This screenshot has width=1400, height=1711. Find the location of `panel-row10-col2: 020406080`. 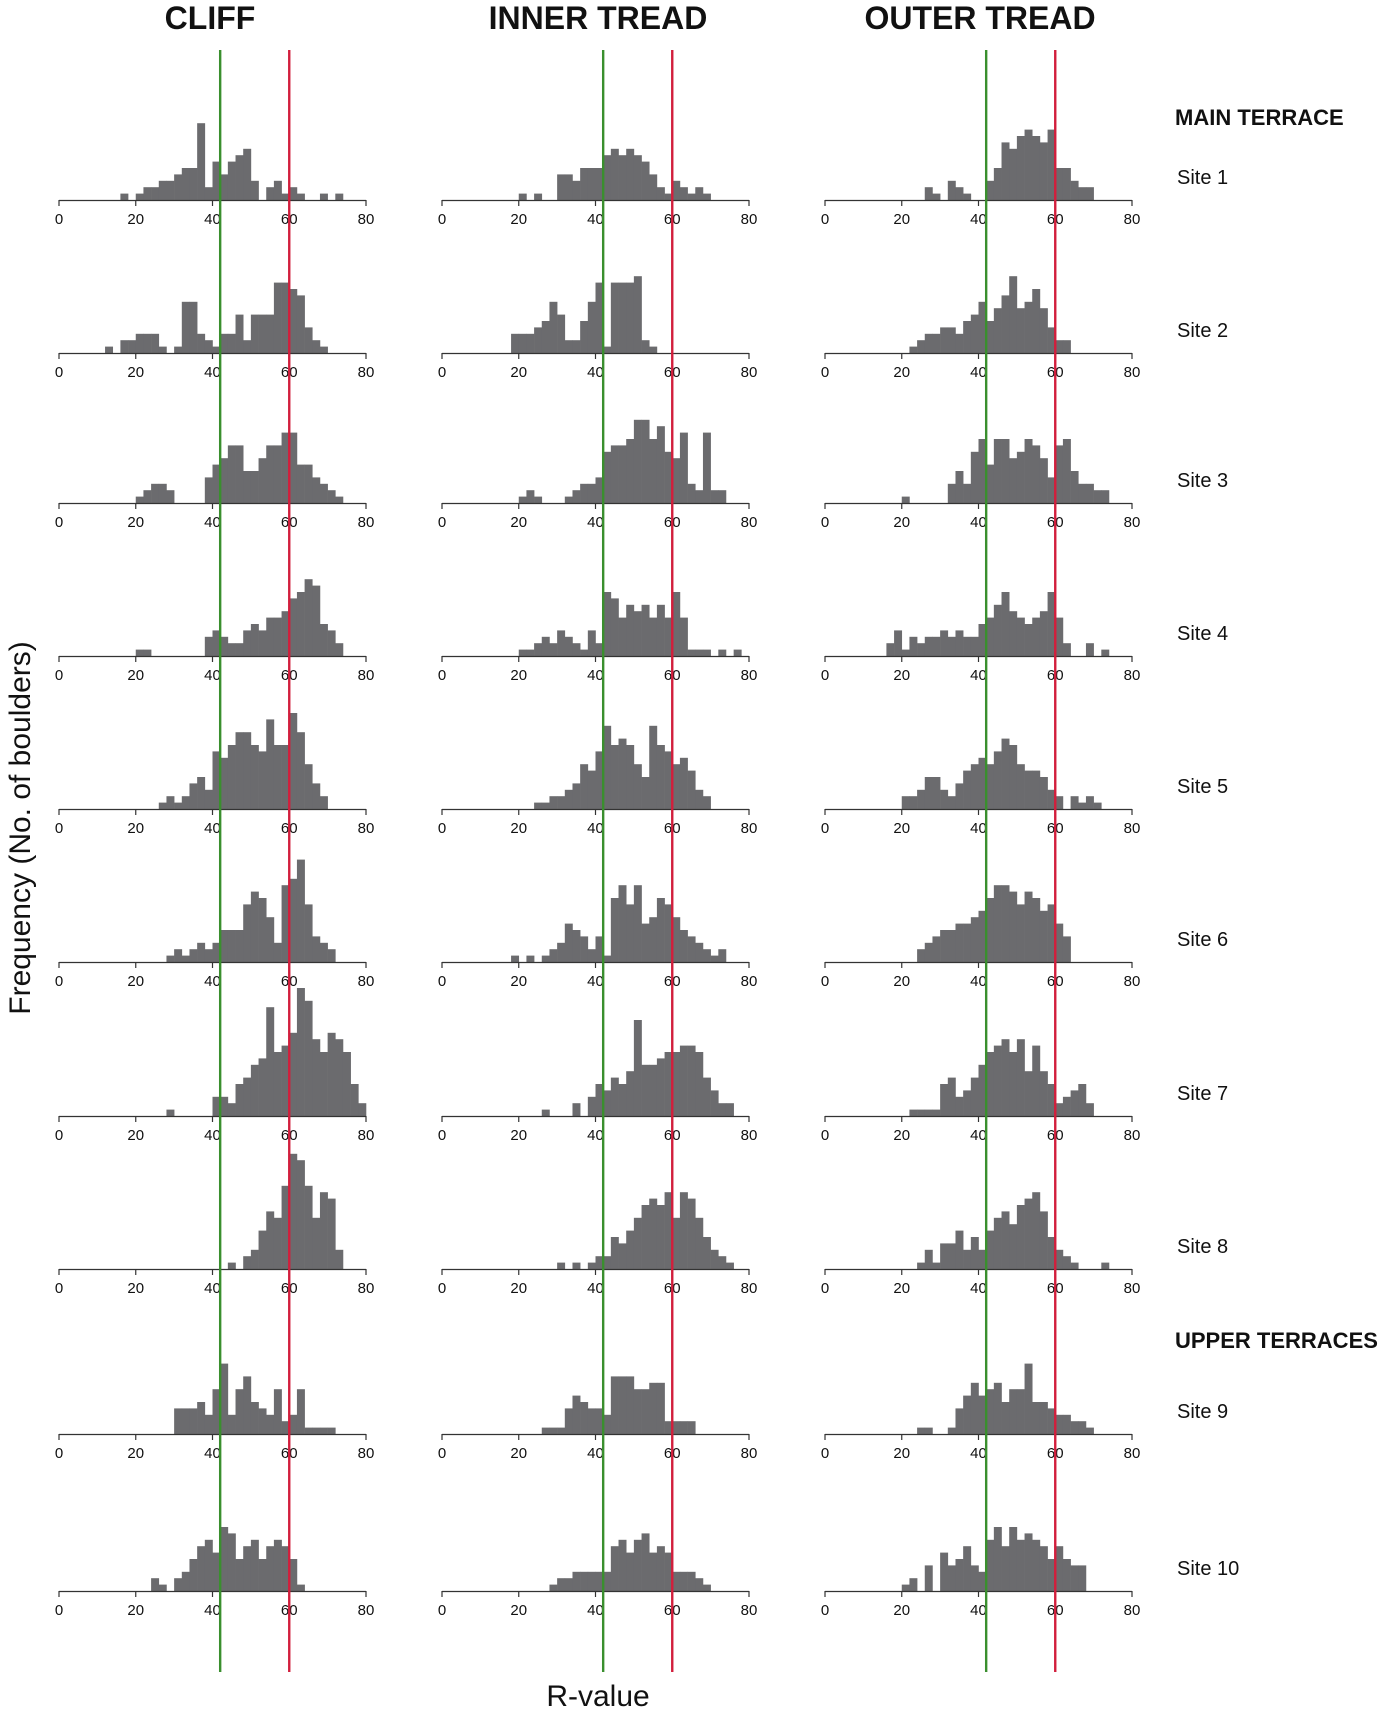

panel-row10-col2: 020406080 is located at coordinates (597, 1576).